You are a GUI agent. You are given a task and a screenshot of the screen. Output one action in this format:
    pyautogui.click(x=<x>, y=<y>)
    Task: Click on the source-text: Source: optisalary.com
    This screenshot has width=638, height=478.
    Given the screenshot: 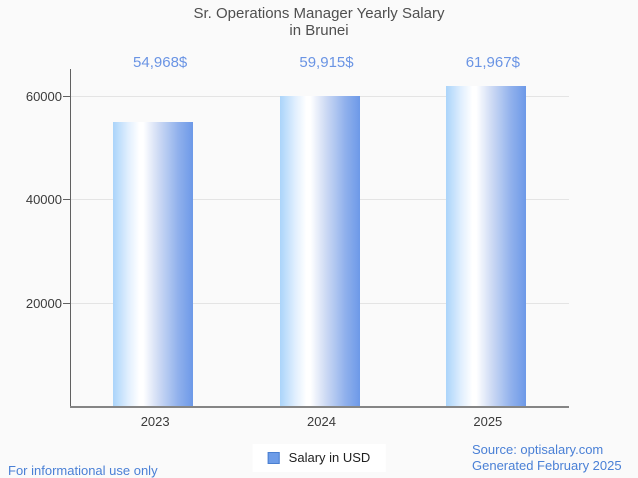 What is the action you would take?
    pyautogui.click(x=538, y=449)
    